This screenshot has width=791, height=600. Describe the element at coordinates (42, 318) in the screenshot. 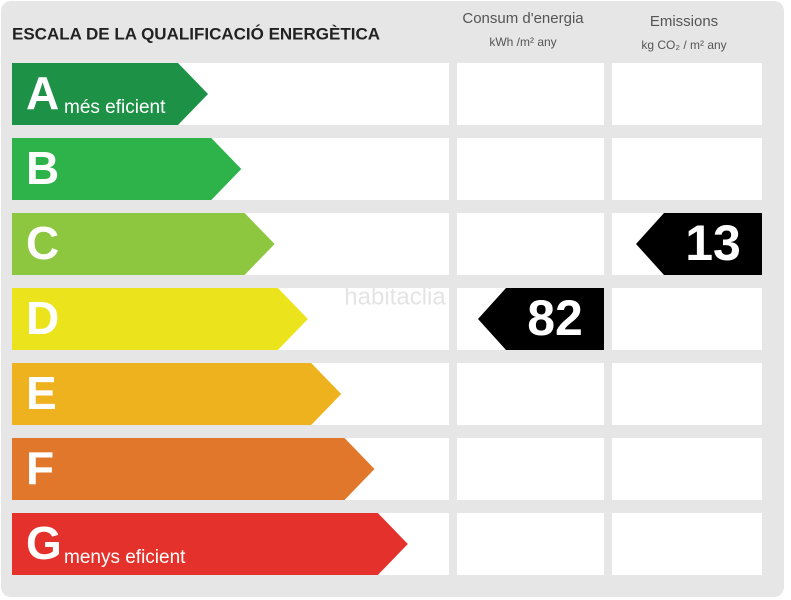

I see `rating-letter: D` at that location.